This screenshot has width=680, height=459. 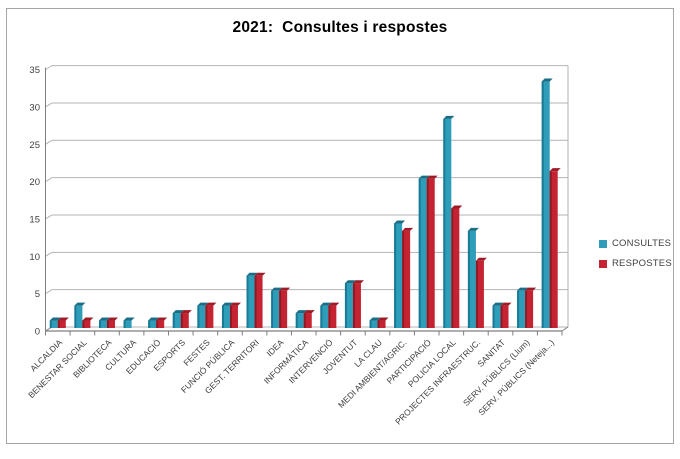 I want to click on legend-label: CONSULTES, so click(x=642, y=243).